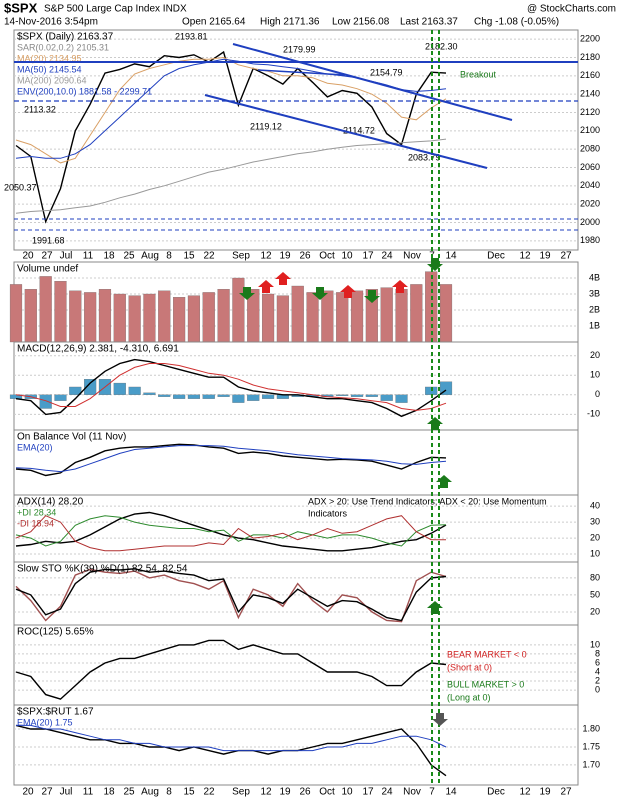 This screenshot has height=805, width=620. What do you see at coordinates (241, 256) in the screenshot?
I see `x-tick-label: Sep` at bounding box center [241, 256].